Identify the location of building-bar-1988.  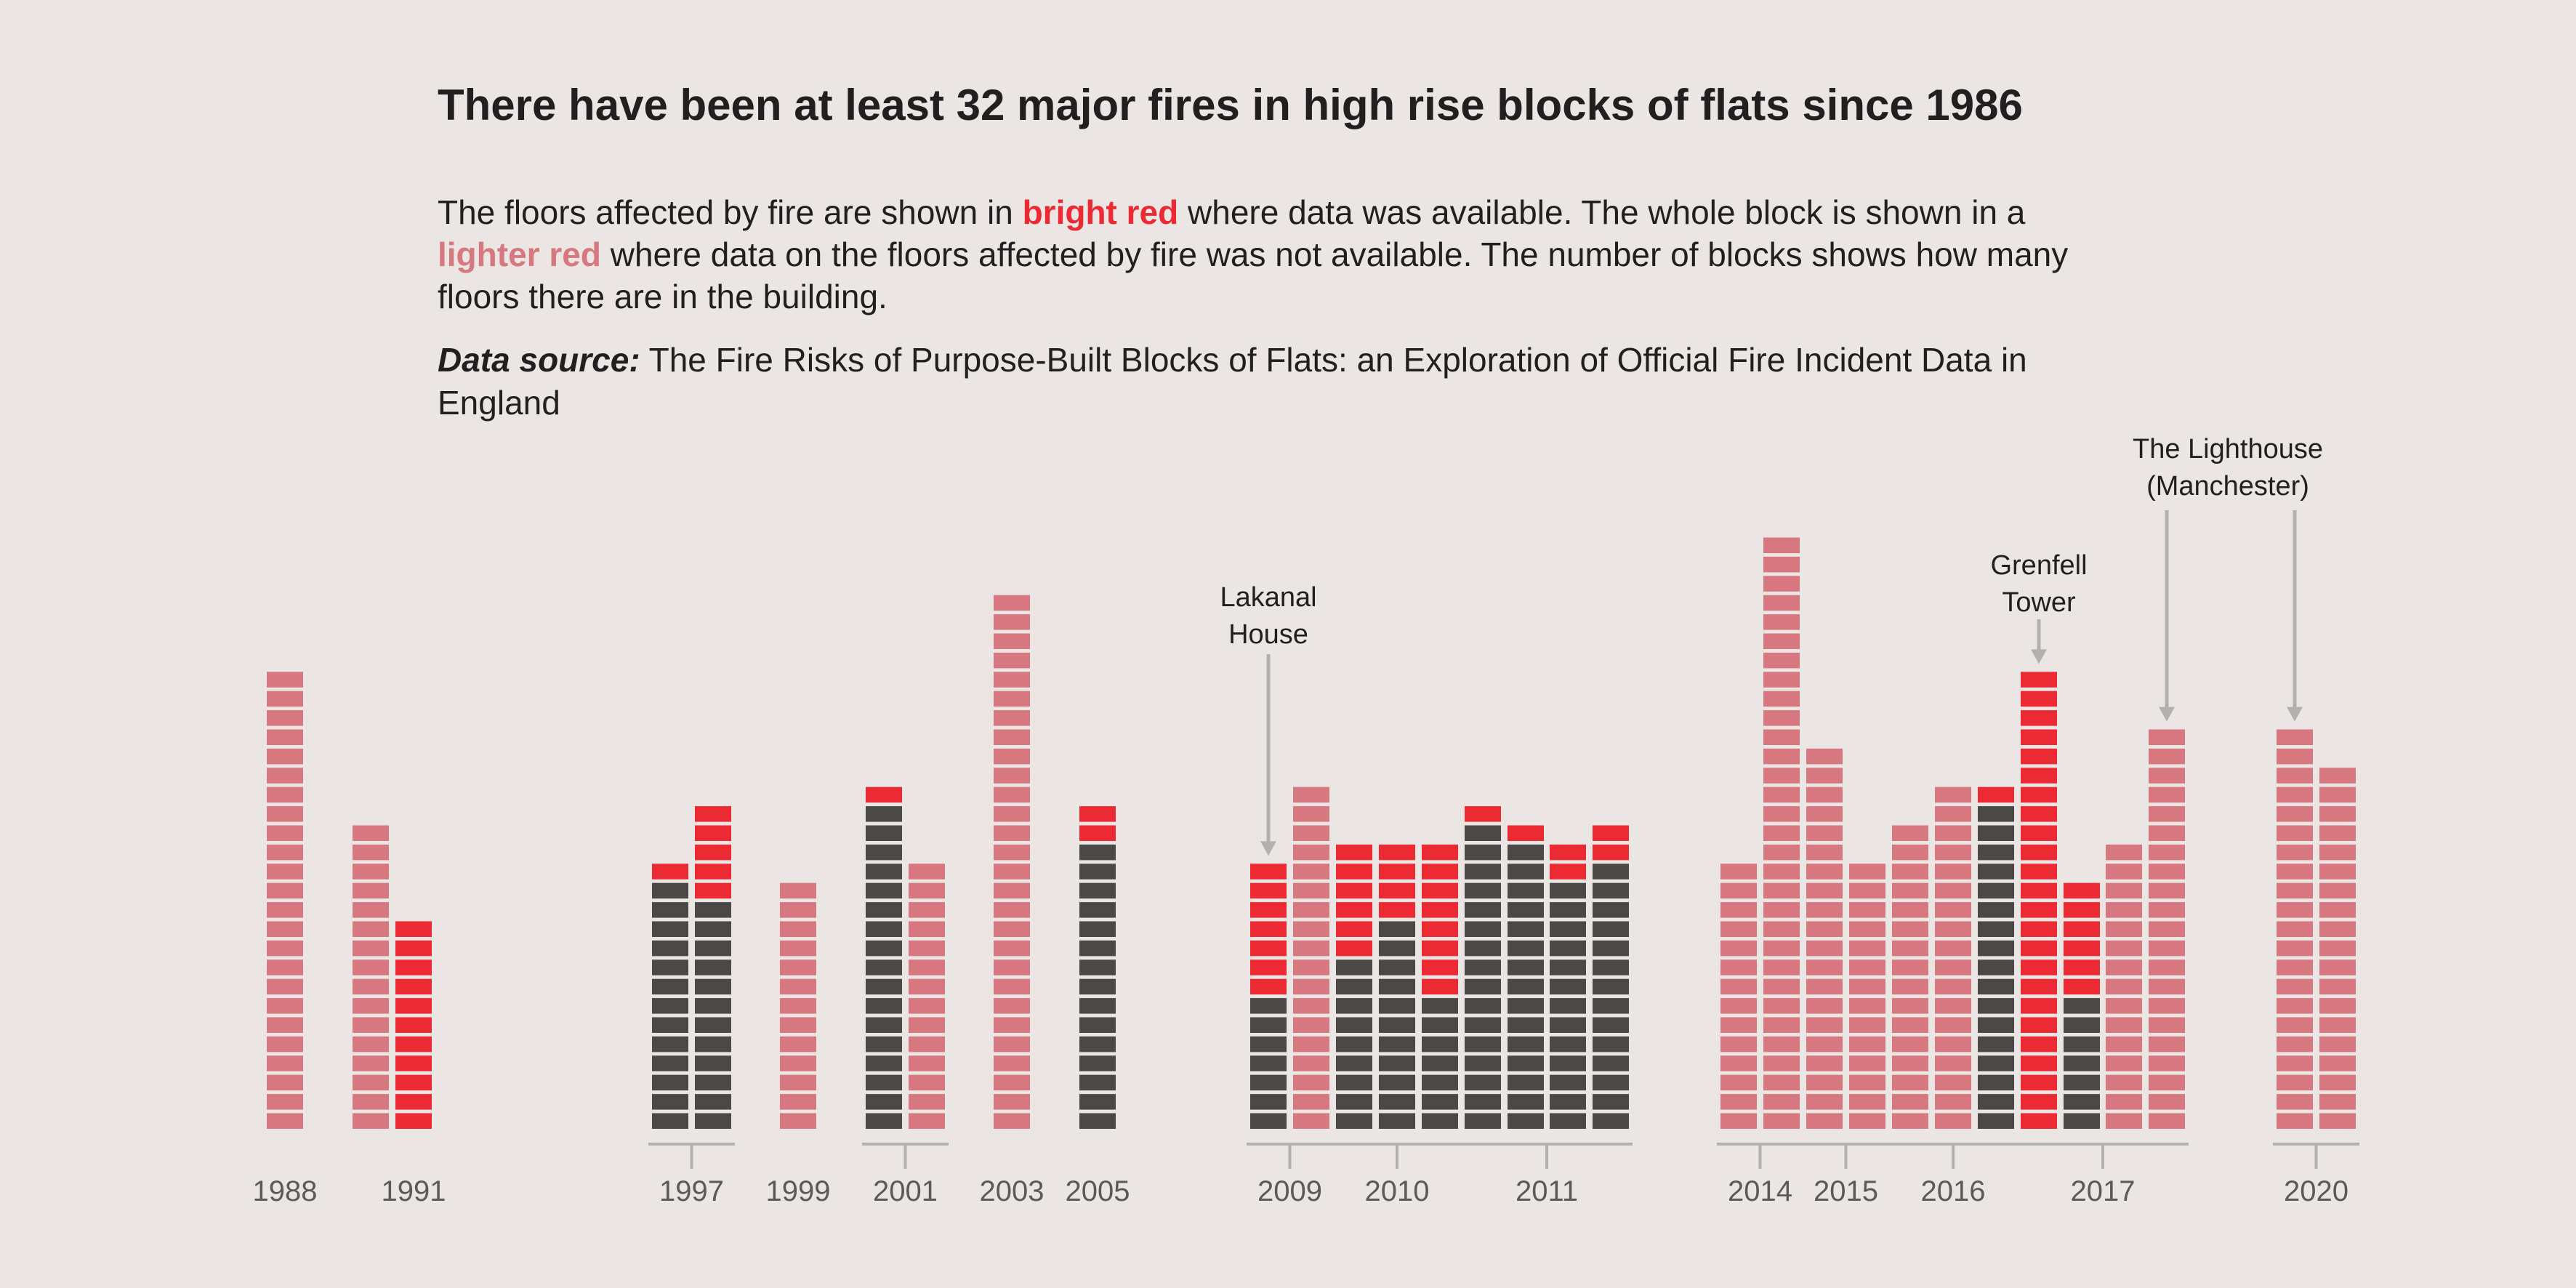
(285, 900).